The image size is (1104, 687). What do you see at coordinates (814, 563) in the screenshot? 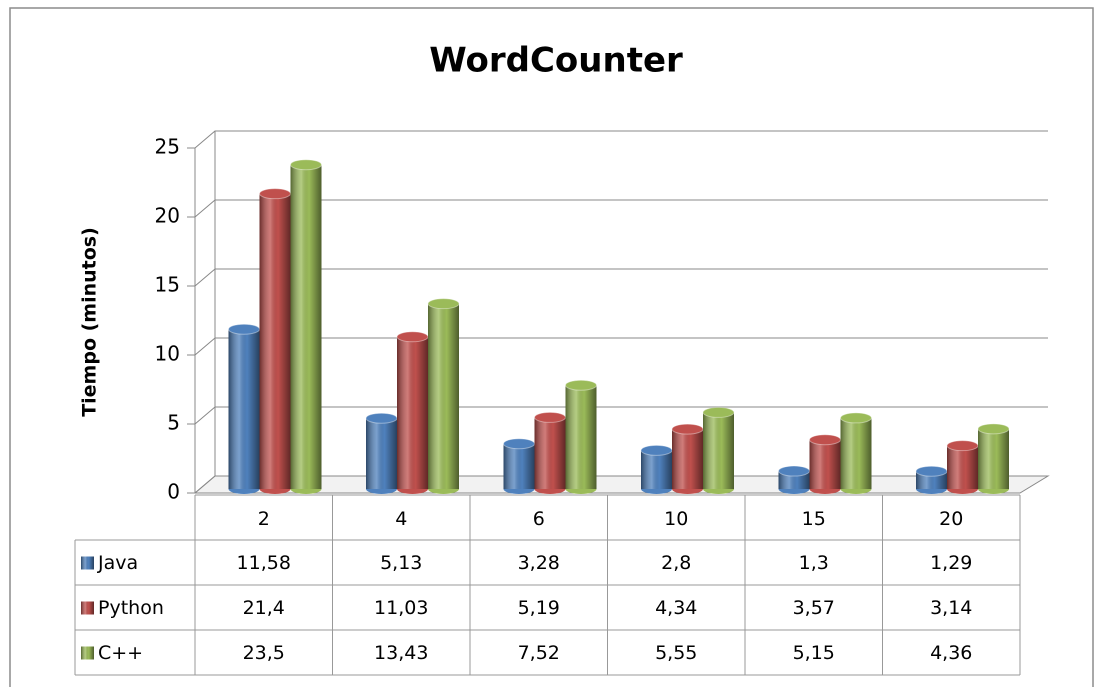
I see `table-value: 1,3` at bounding box center [814, 563].